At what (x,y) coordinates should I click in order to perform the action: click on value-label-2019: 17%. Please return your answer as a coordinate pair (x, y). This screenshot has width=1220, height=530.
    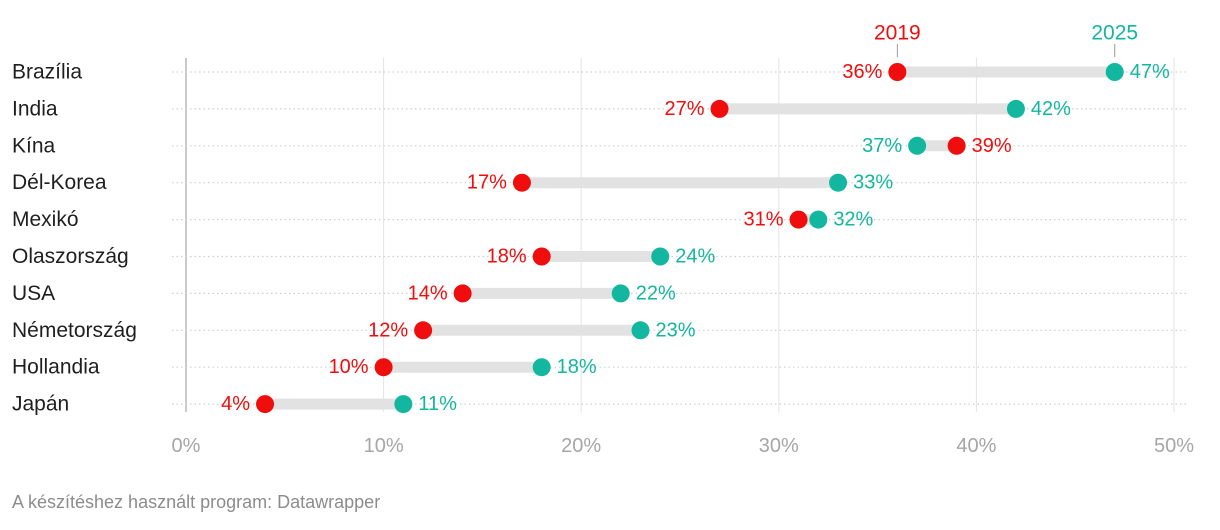
    Looking at the image, I should click on (487, 183).